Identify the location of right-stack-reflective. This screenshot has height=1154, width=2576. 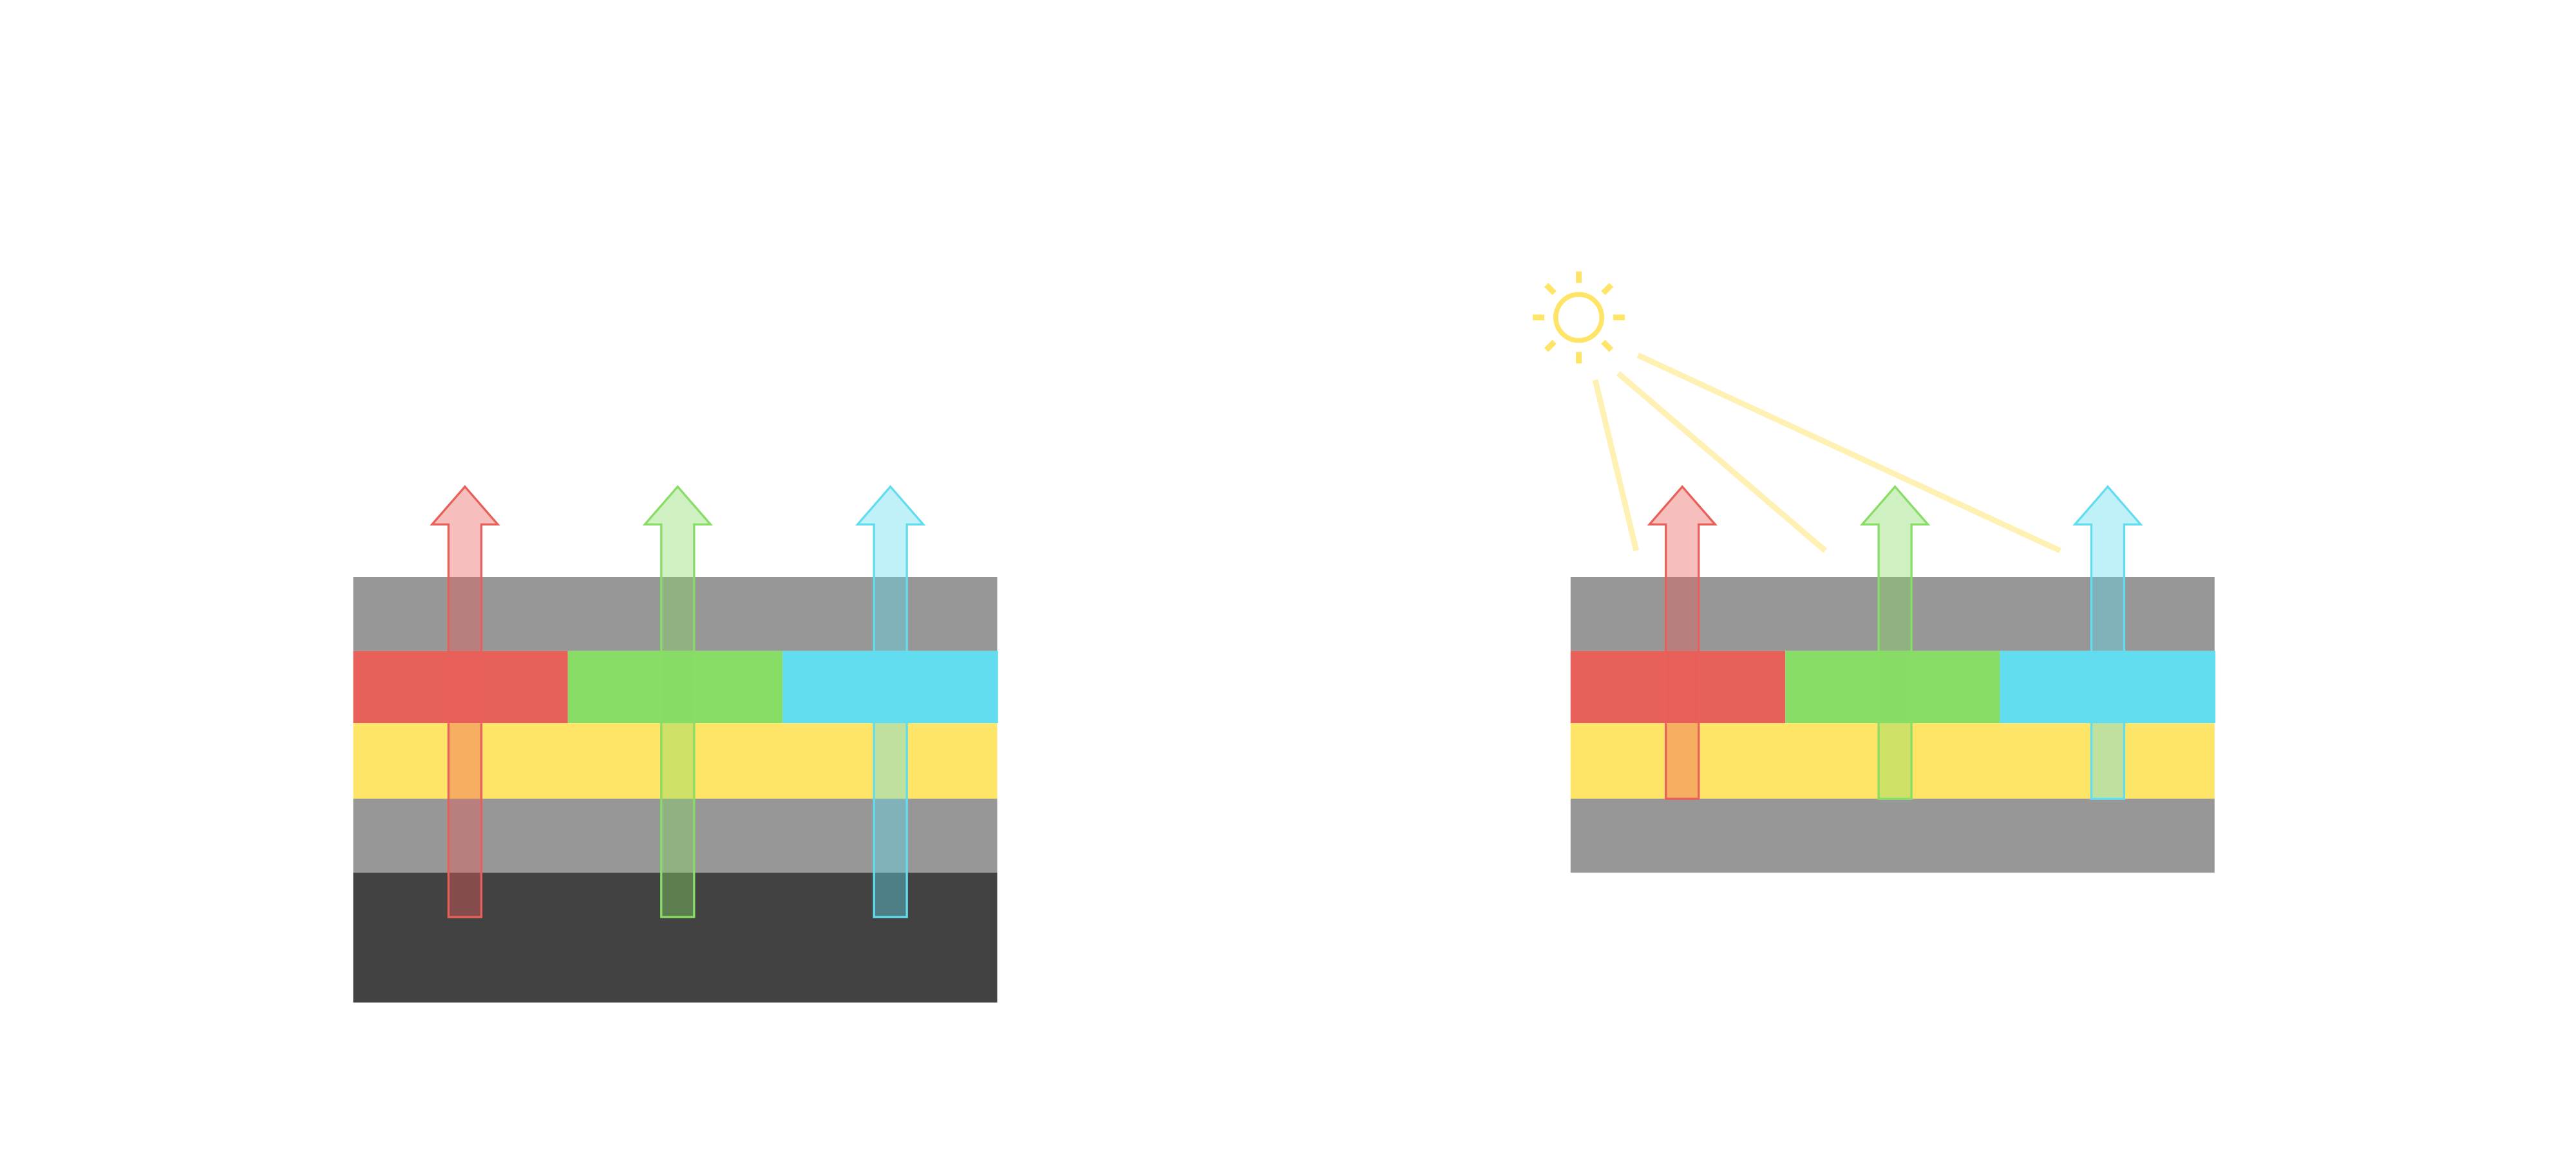
(1893, 679).